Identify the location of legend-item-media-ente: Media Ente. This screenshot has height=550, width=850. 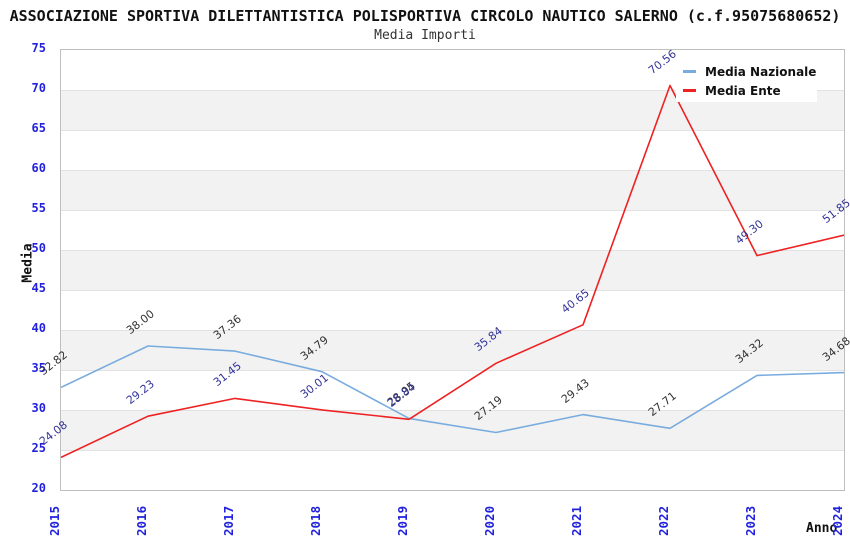
(750, 90).